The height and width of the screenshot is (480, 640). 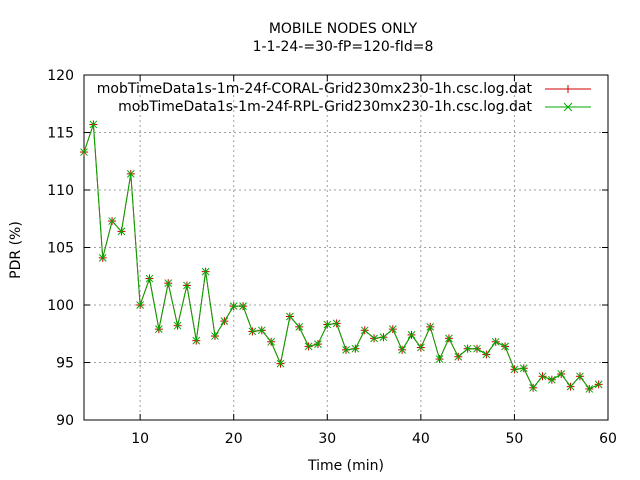 I want to click on x-tick-label: 60, so click(x=608, y=439).